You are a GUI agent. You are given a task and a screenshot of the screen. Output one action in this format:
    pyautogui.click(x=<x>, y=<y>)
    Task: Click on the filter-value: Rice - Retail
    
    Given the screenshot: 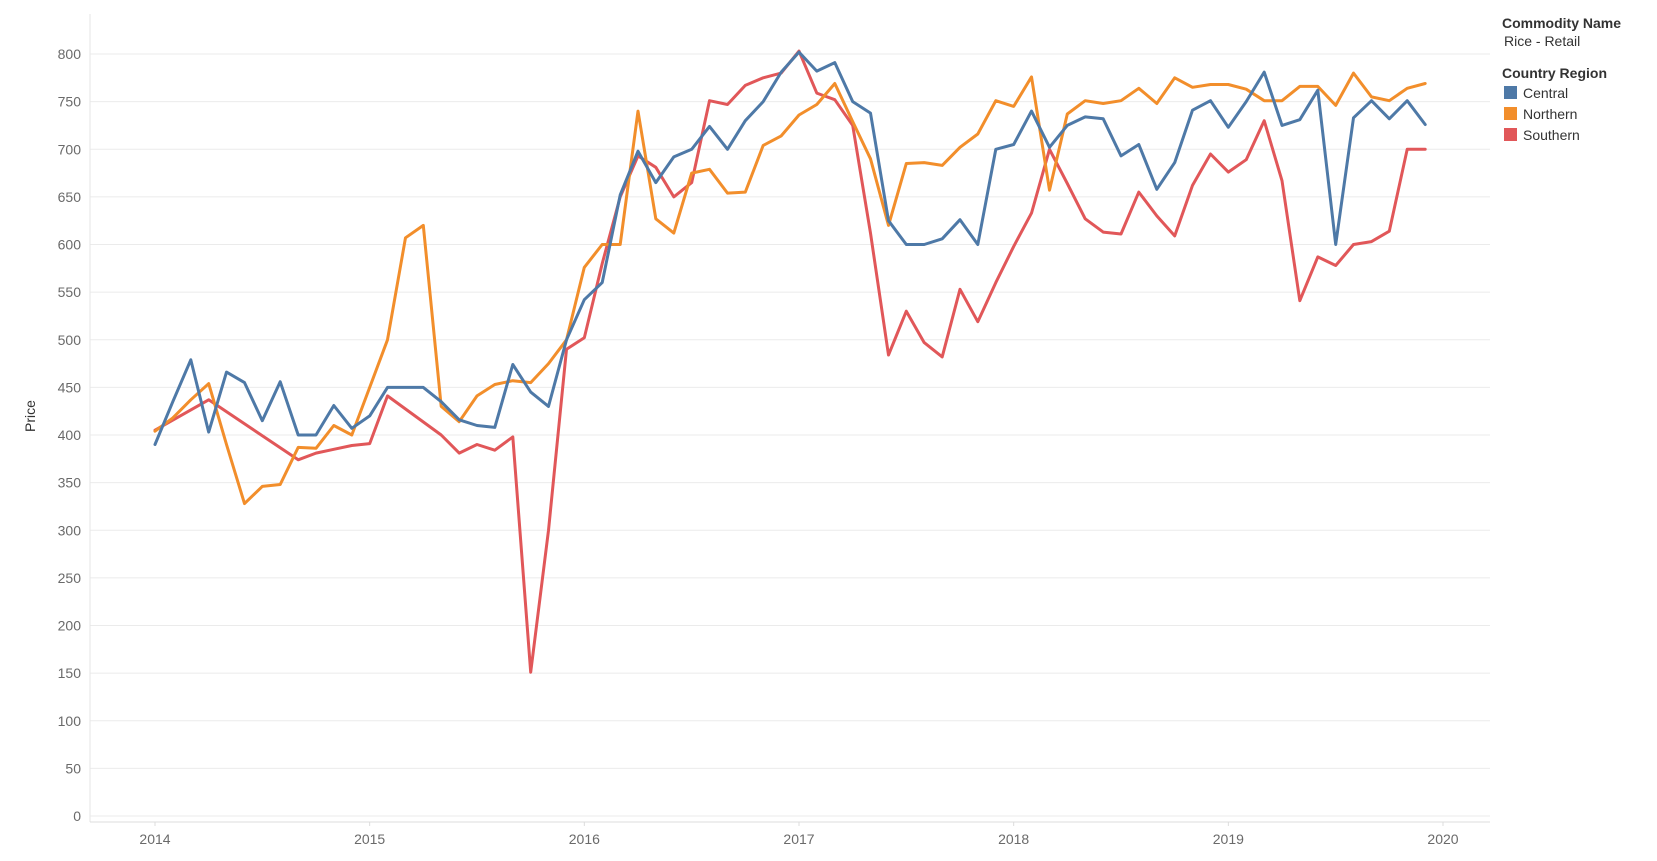 What is the action you would take?
    pyautogui.click(x=1542, y=41)
    